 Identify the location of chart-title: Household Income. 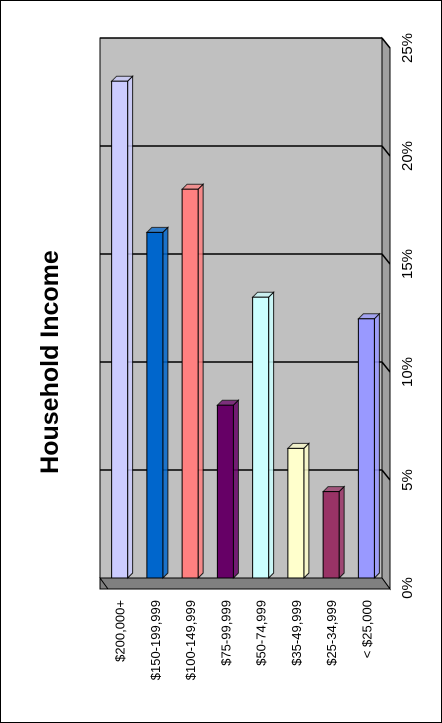
(50, 362).